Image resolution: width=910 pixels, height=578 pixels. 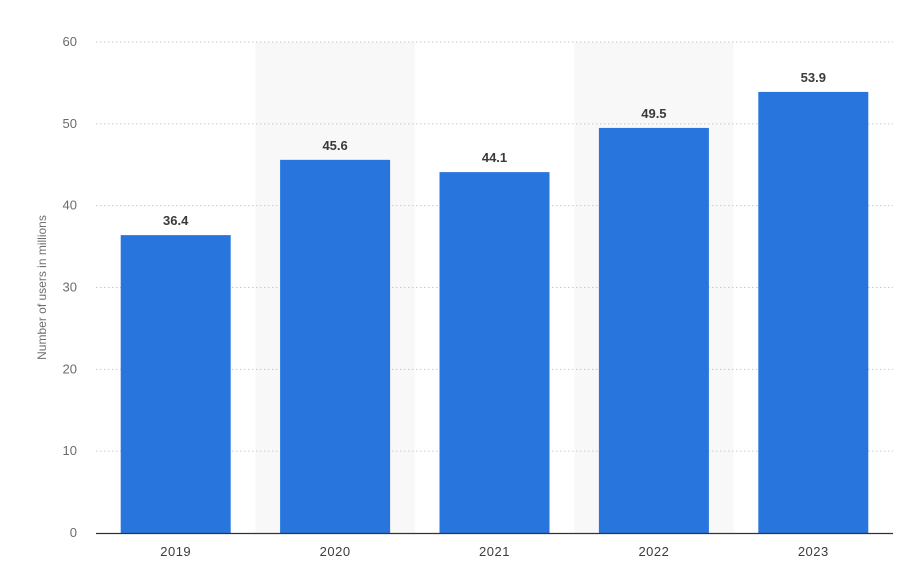 I want to click on y-tick-label: 30, so click(x=70, y=287).